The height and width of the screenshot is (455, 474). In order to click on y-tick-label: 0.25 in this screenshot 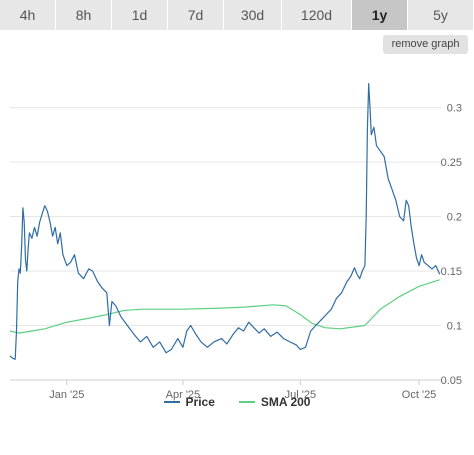, I will do `click(451, 163)`.